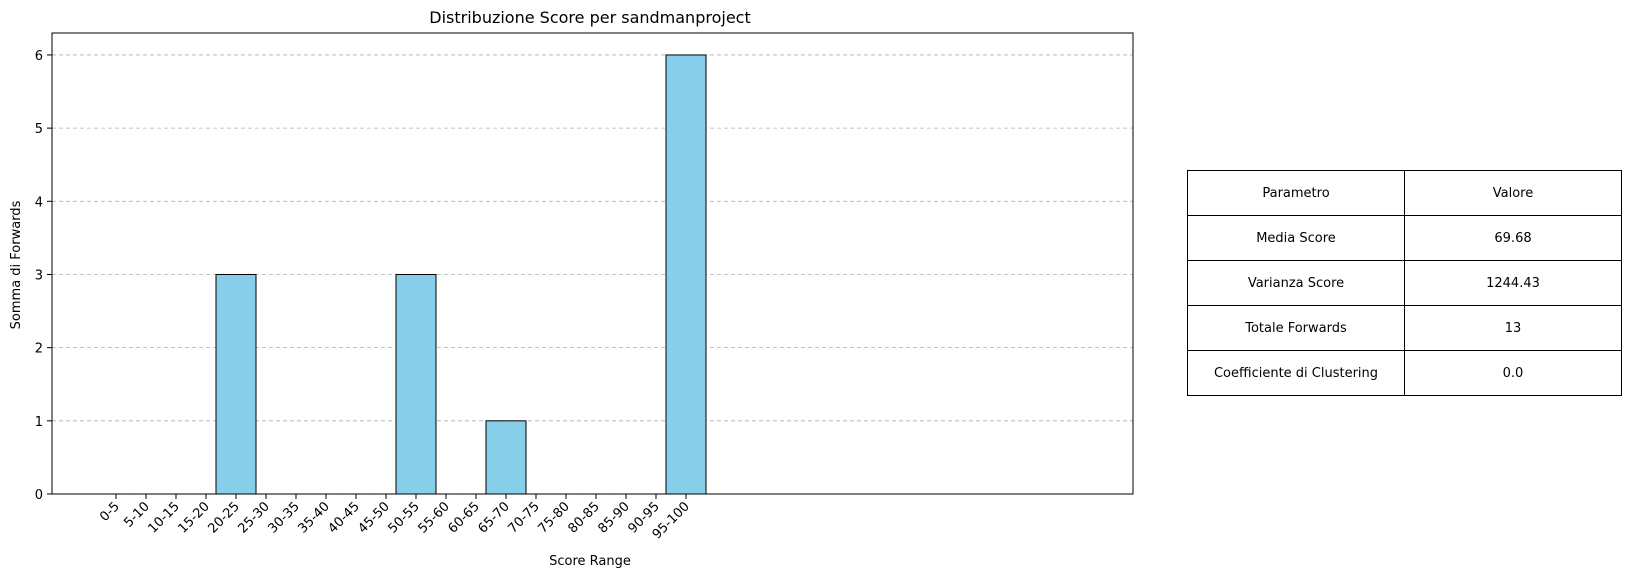 The image size is (1631, 578). What do you see at coordinates (494, 517) in the screenshot?
I see `x-tick-label: 65-70` at bounding box center [494, 517].